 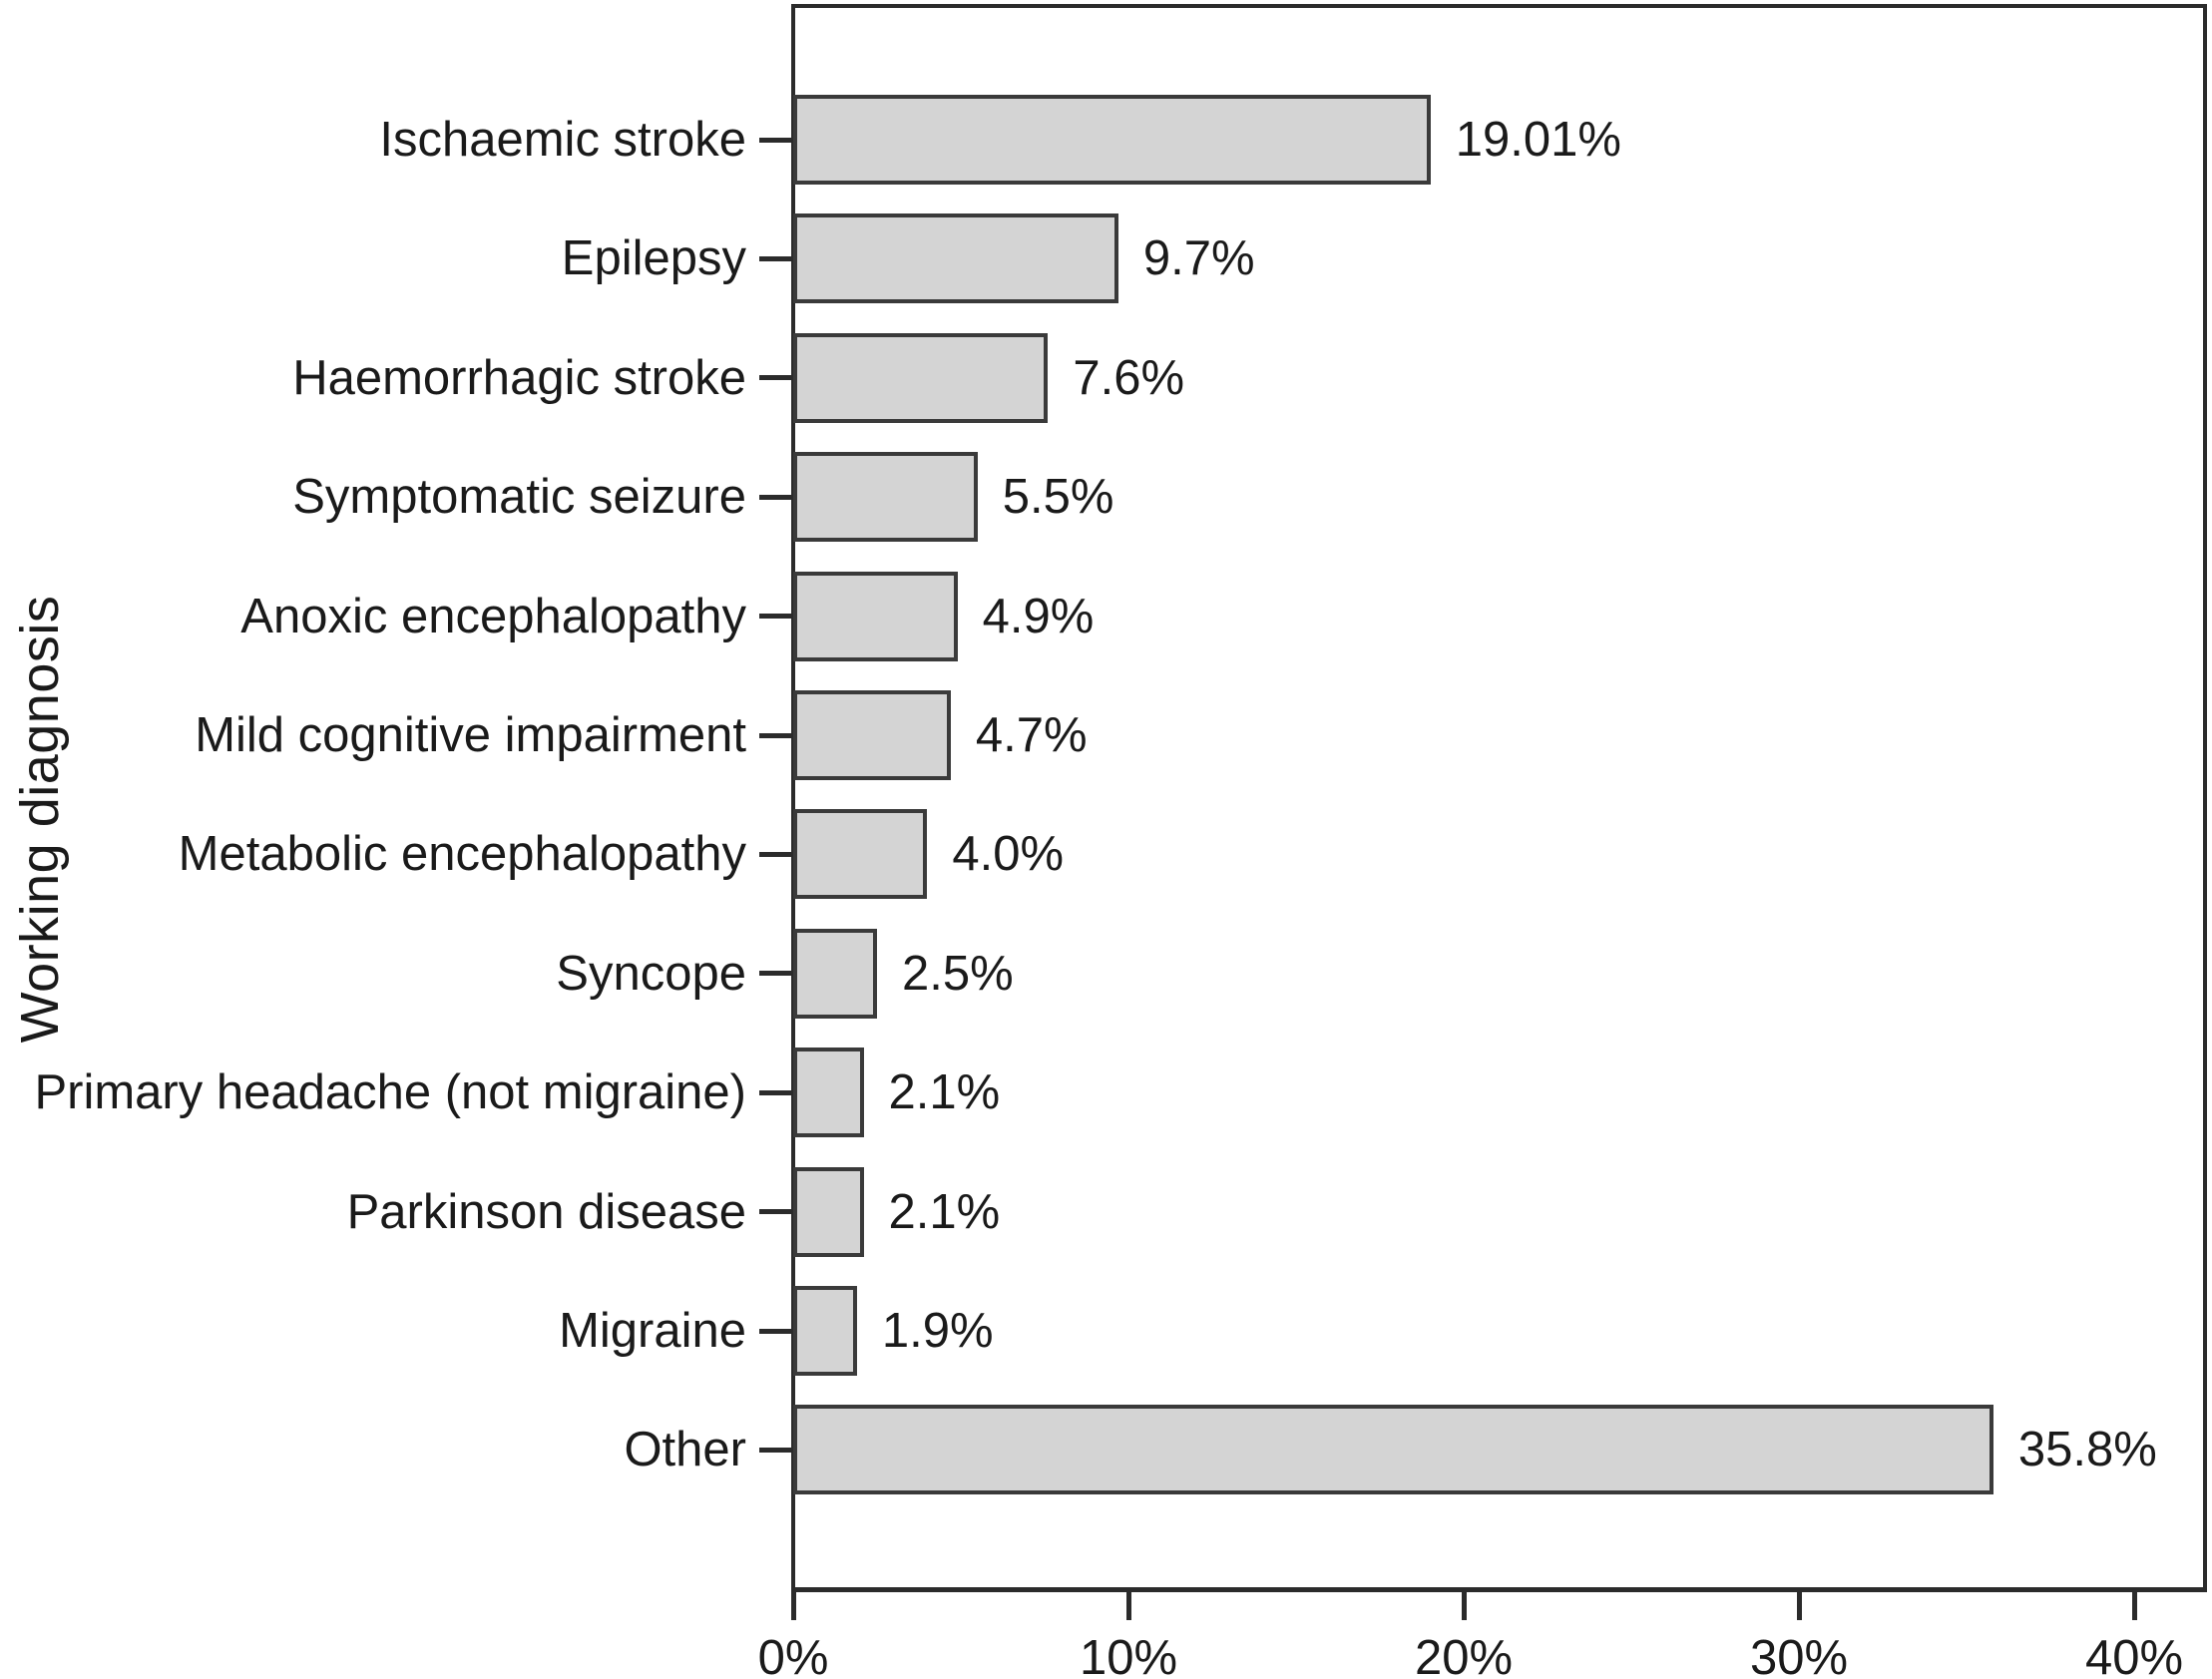 What do you see at coordinates (562, 140) in the screenshot?
I see `category-label: Ischaemic stroke` at bounding box center [562, 140].